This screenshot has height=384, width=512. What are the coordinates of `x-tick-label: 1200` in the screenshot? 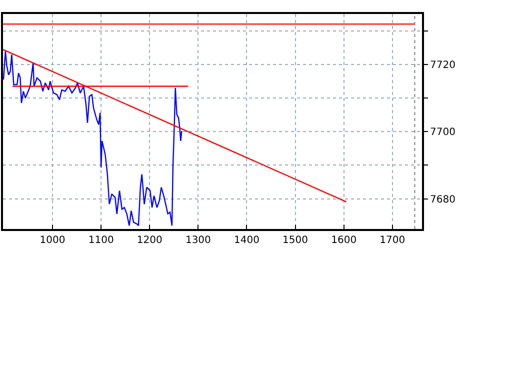 It's located at (149, 240).